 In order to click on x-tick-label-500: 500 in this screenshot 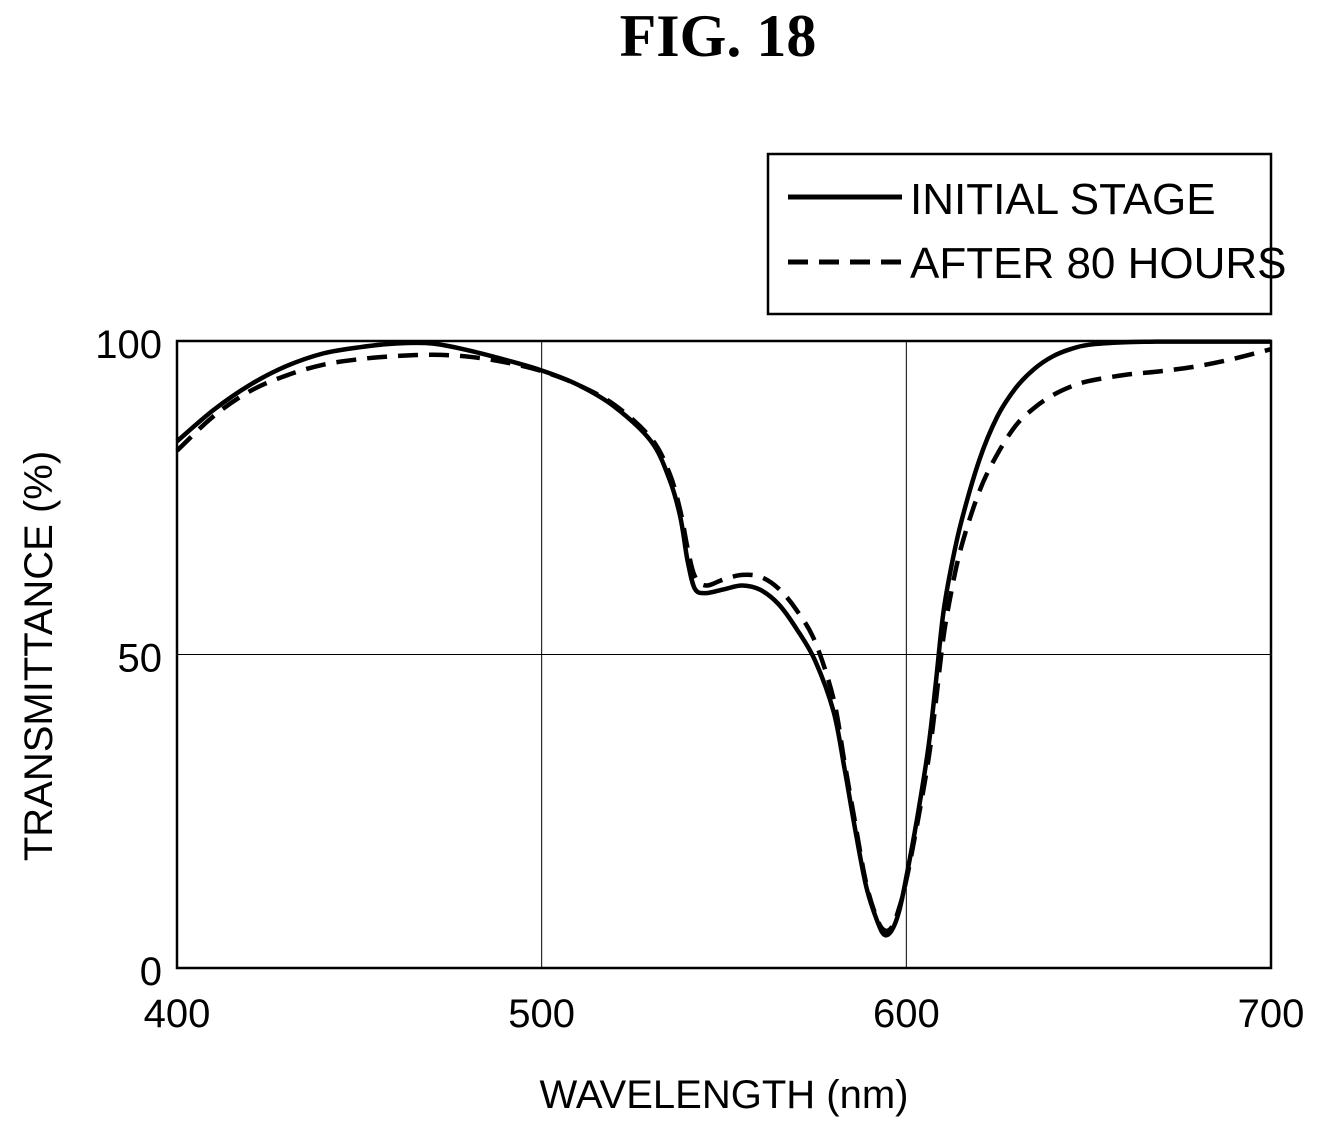, I will do `click(541, 1014)`.